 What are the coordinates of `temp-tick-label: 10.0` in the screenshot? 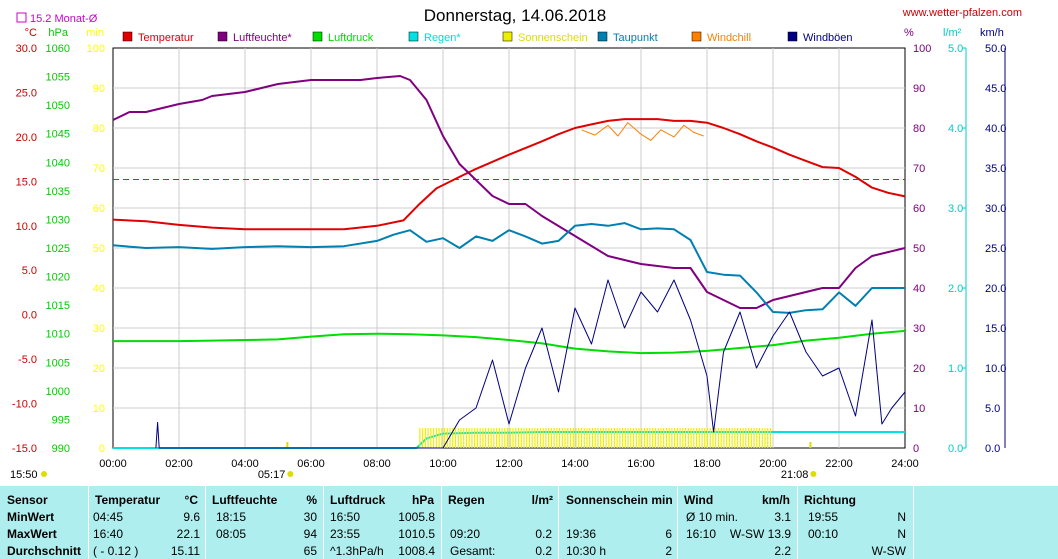 It's located at (26, 227).